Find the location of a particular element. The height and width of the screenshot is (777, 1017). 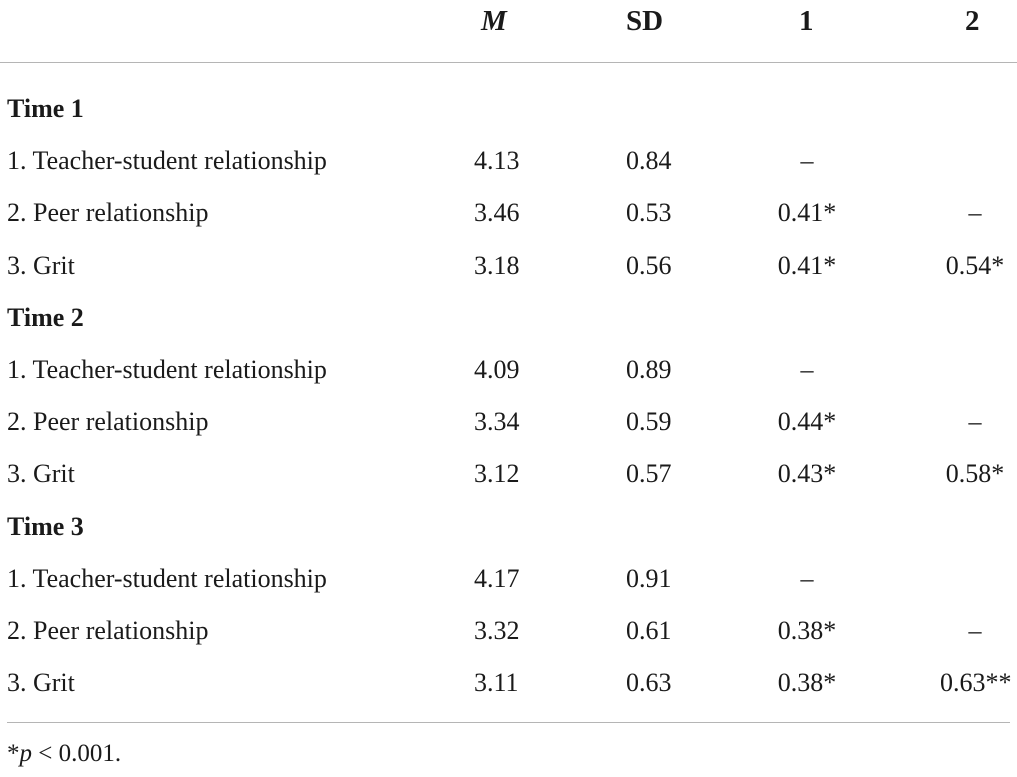

cell-sd: 0.61 is located at coordinates (649, 630).